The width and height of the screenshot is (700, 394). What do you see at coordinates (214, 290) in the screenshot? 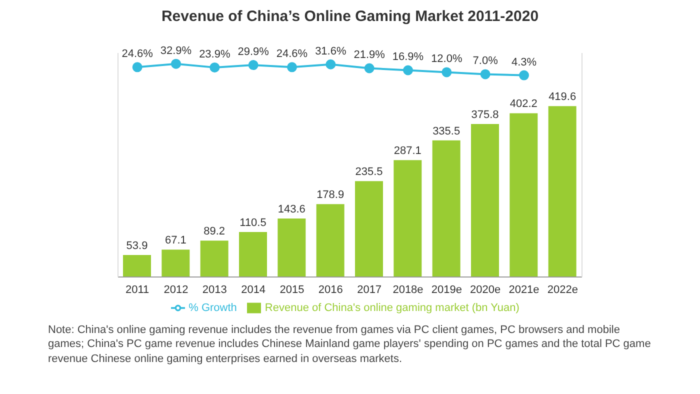
I see `x-tick-label: 2013` at bounding box center [214, 290].